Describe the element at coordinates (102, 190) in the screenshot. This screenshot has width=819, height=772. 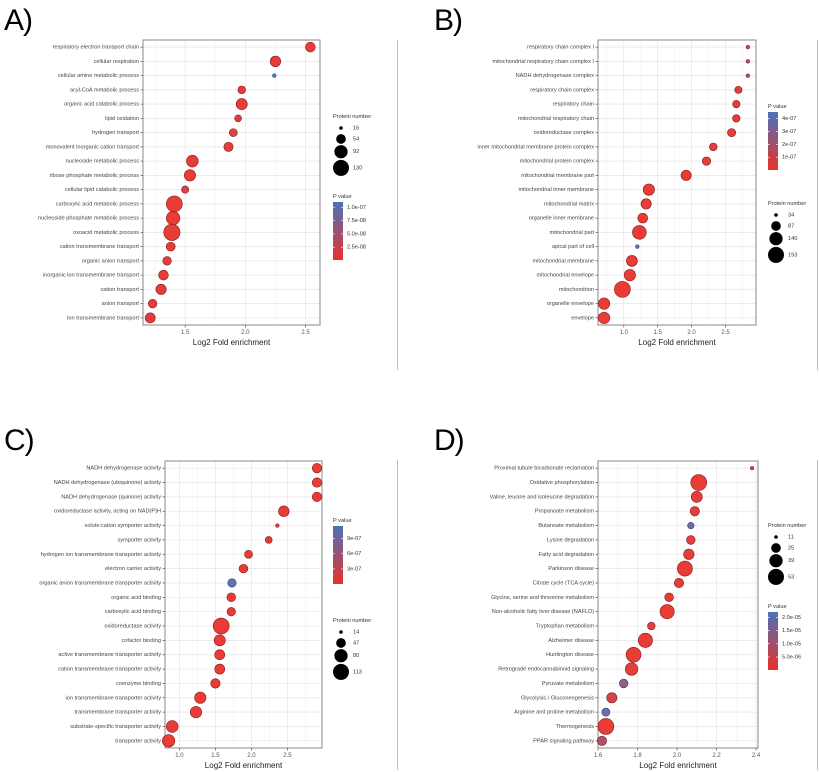
I see `y-tick-label: cellular lipid catabolic process` at that location.